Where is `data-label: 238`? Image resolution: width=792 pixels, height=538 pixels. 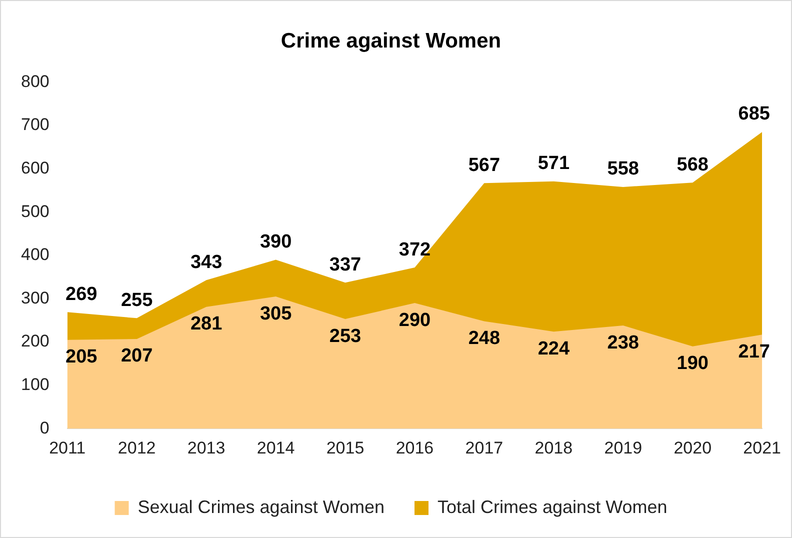 data-label: 238 is located at coordinates (623, 343).